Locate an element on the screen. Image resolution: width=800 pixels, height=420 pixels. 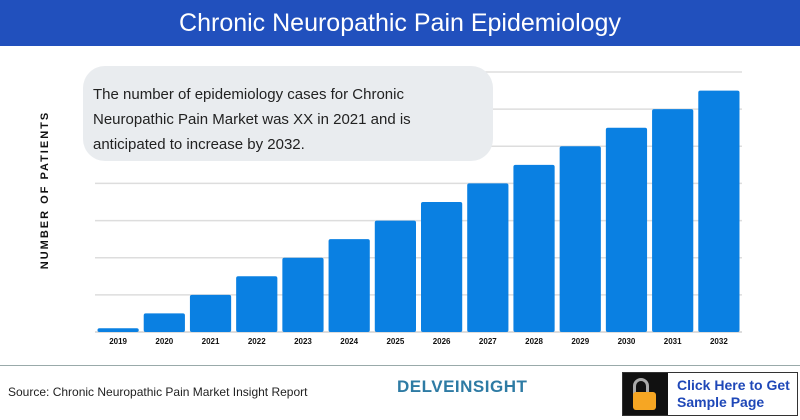
bar-2030 is located at coordinates (626, 229).